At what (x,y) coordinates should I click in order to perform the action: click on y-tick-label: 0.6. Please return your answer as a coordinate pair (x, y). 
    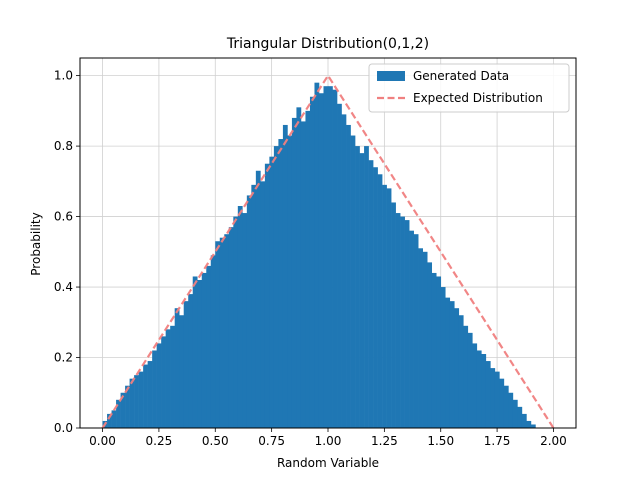
    Looking at the image, I should click on (63, 217).